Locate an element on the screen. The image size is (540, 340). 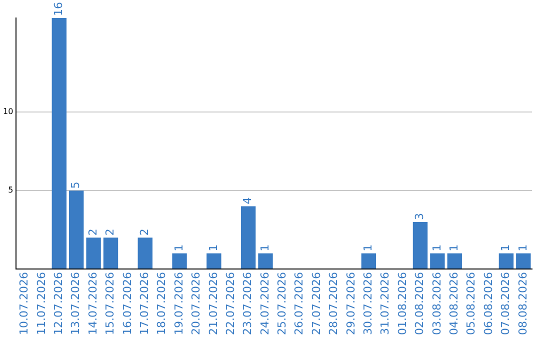
x-tick-label: 18.07.2026 is located at coordinates (161, 304).